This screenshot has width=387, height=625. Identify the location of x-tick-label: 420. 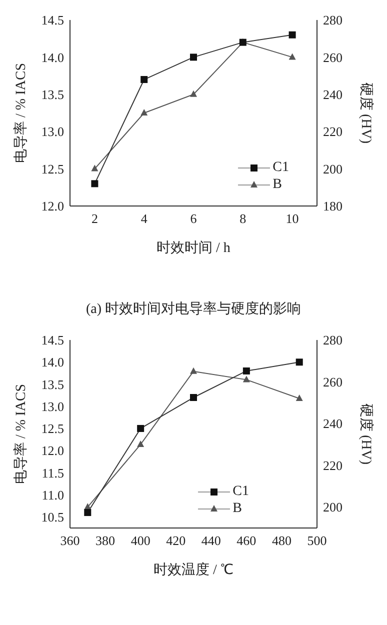
(176, 540).